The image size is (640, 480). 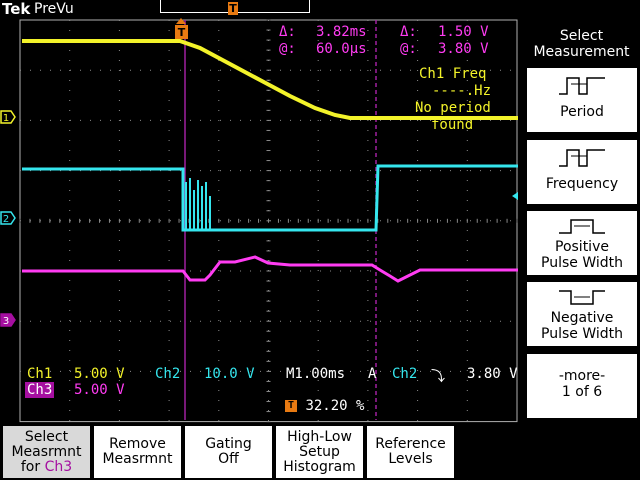 What do you see at coordinates (582, 247) in the screenshot?
I see `positive-pulse-label-1: Positive` at bounding box center [582, 247].